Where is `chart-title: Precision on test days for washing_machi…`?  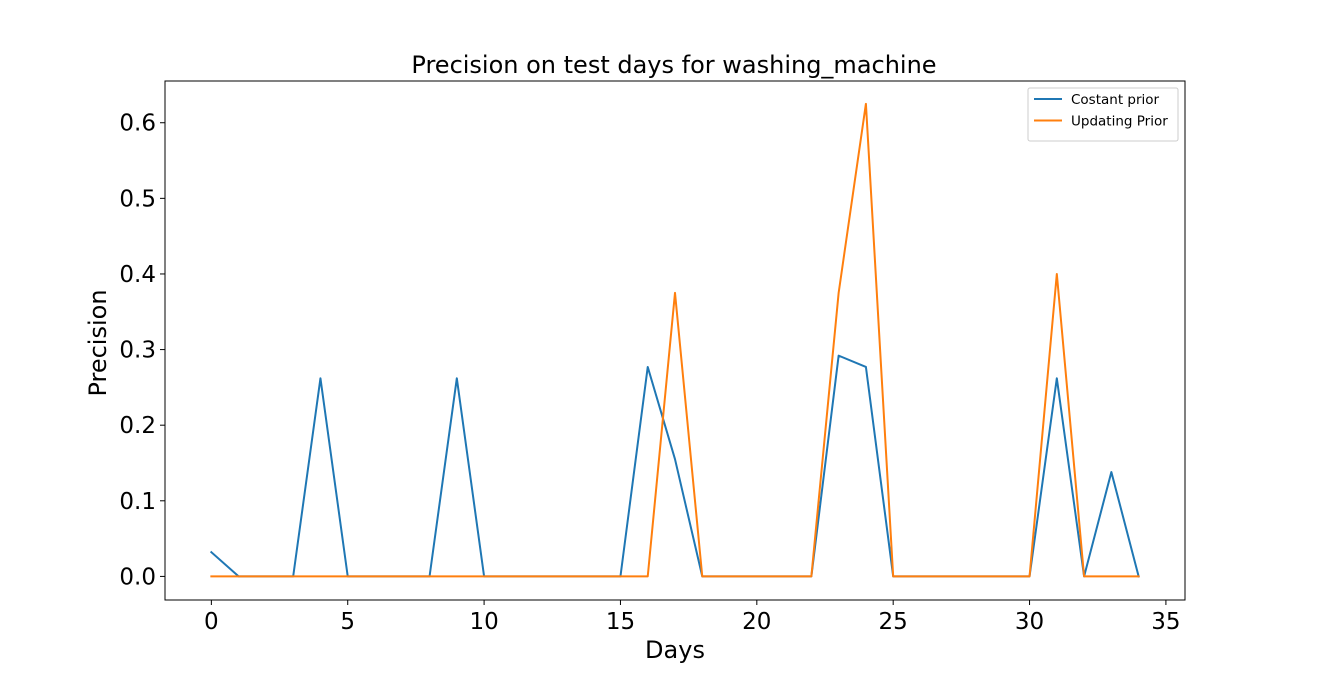
chart-title: Precision on test days for washing_machi… is located at coordinates (673, 65).